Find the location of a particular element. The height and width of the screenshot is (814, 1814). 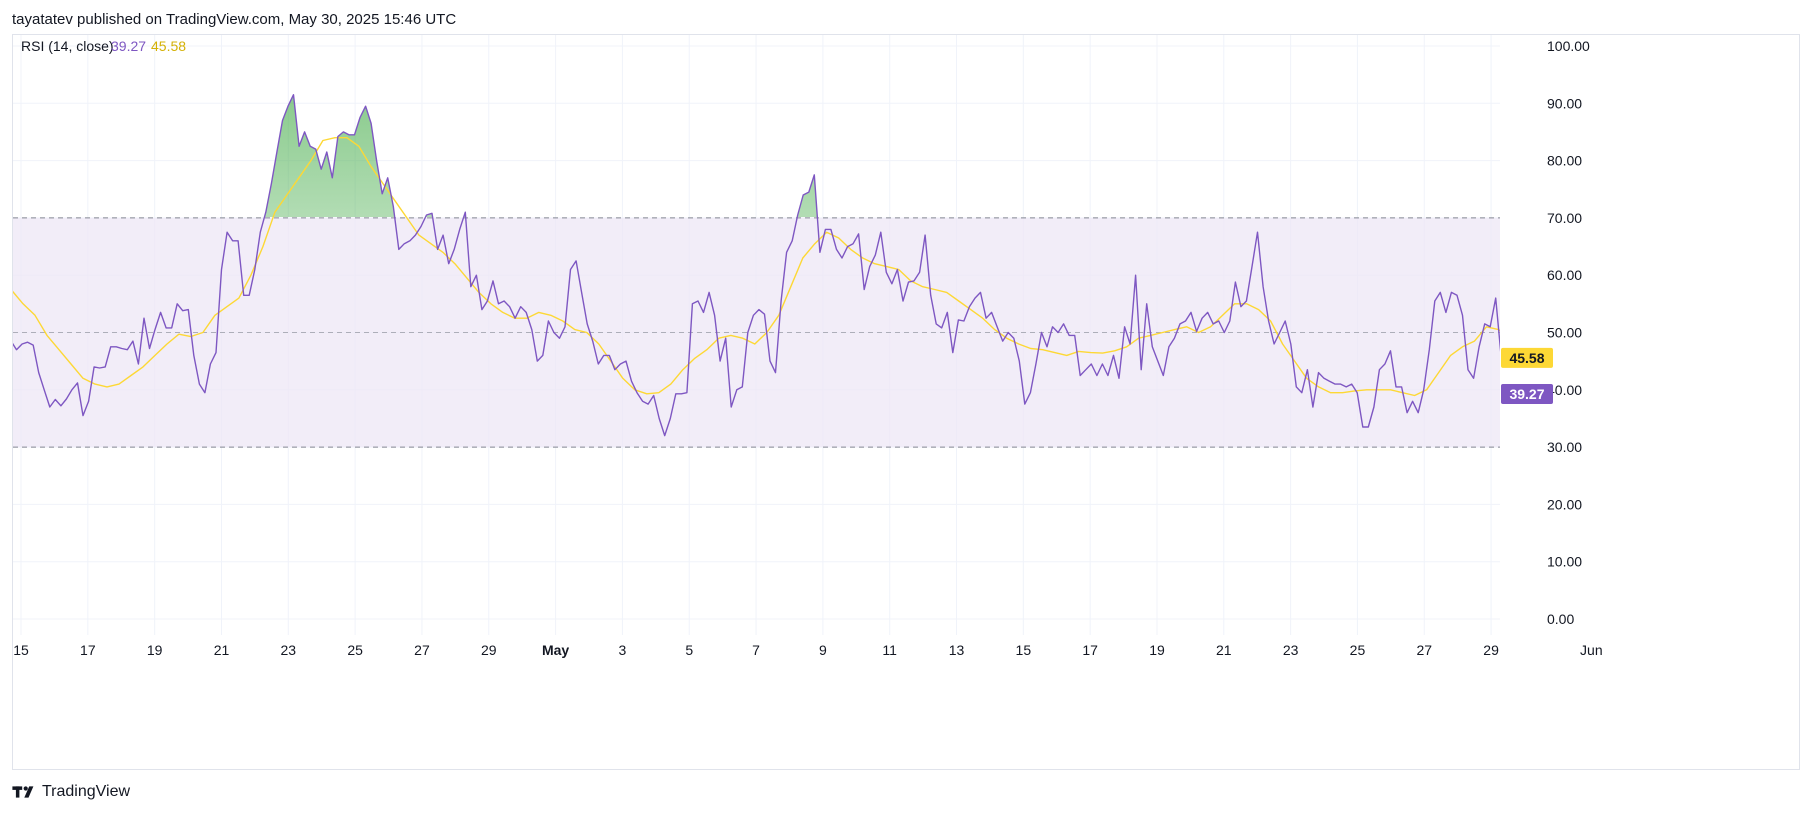

x-tick-label: 13 is located at coordinates (957, 650).